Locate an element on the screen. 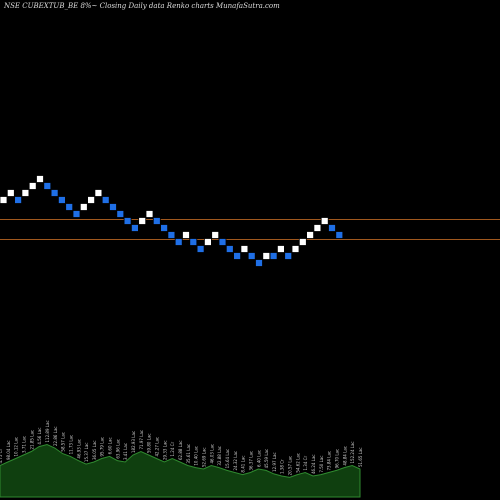 The image size is (500, 500). volume-label-4: 3.71 Lac is located at coordinates (24, 444).